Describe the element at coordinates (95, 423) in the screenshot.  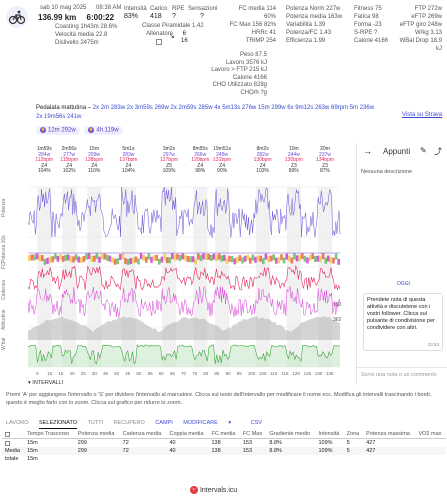
I see `tab-all: TUTTI` at that location.